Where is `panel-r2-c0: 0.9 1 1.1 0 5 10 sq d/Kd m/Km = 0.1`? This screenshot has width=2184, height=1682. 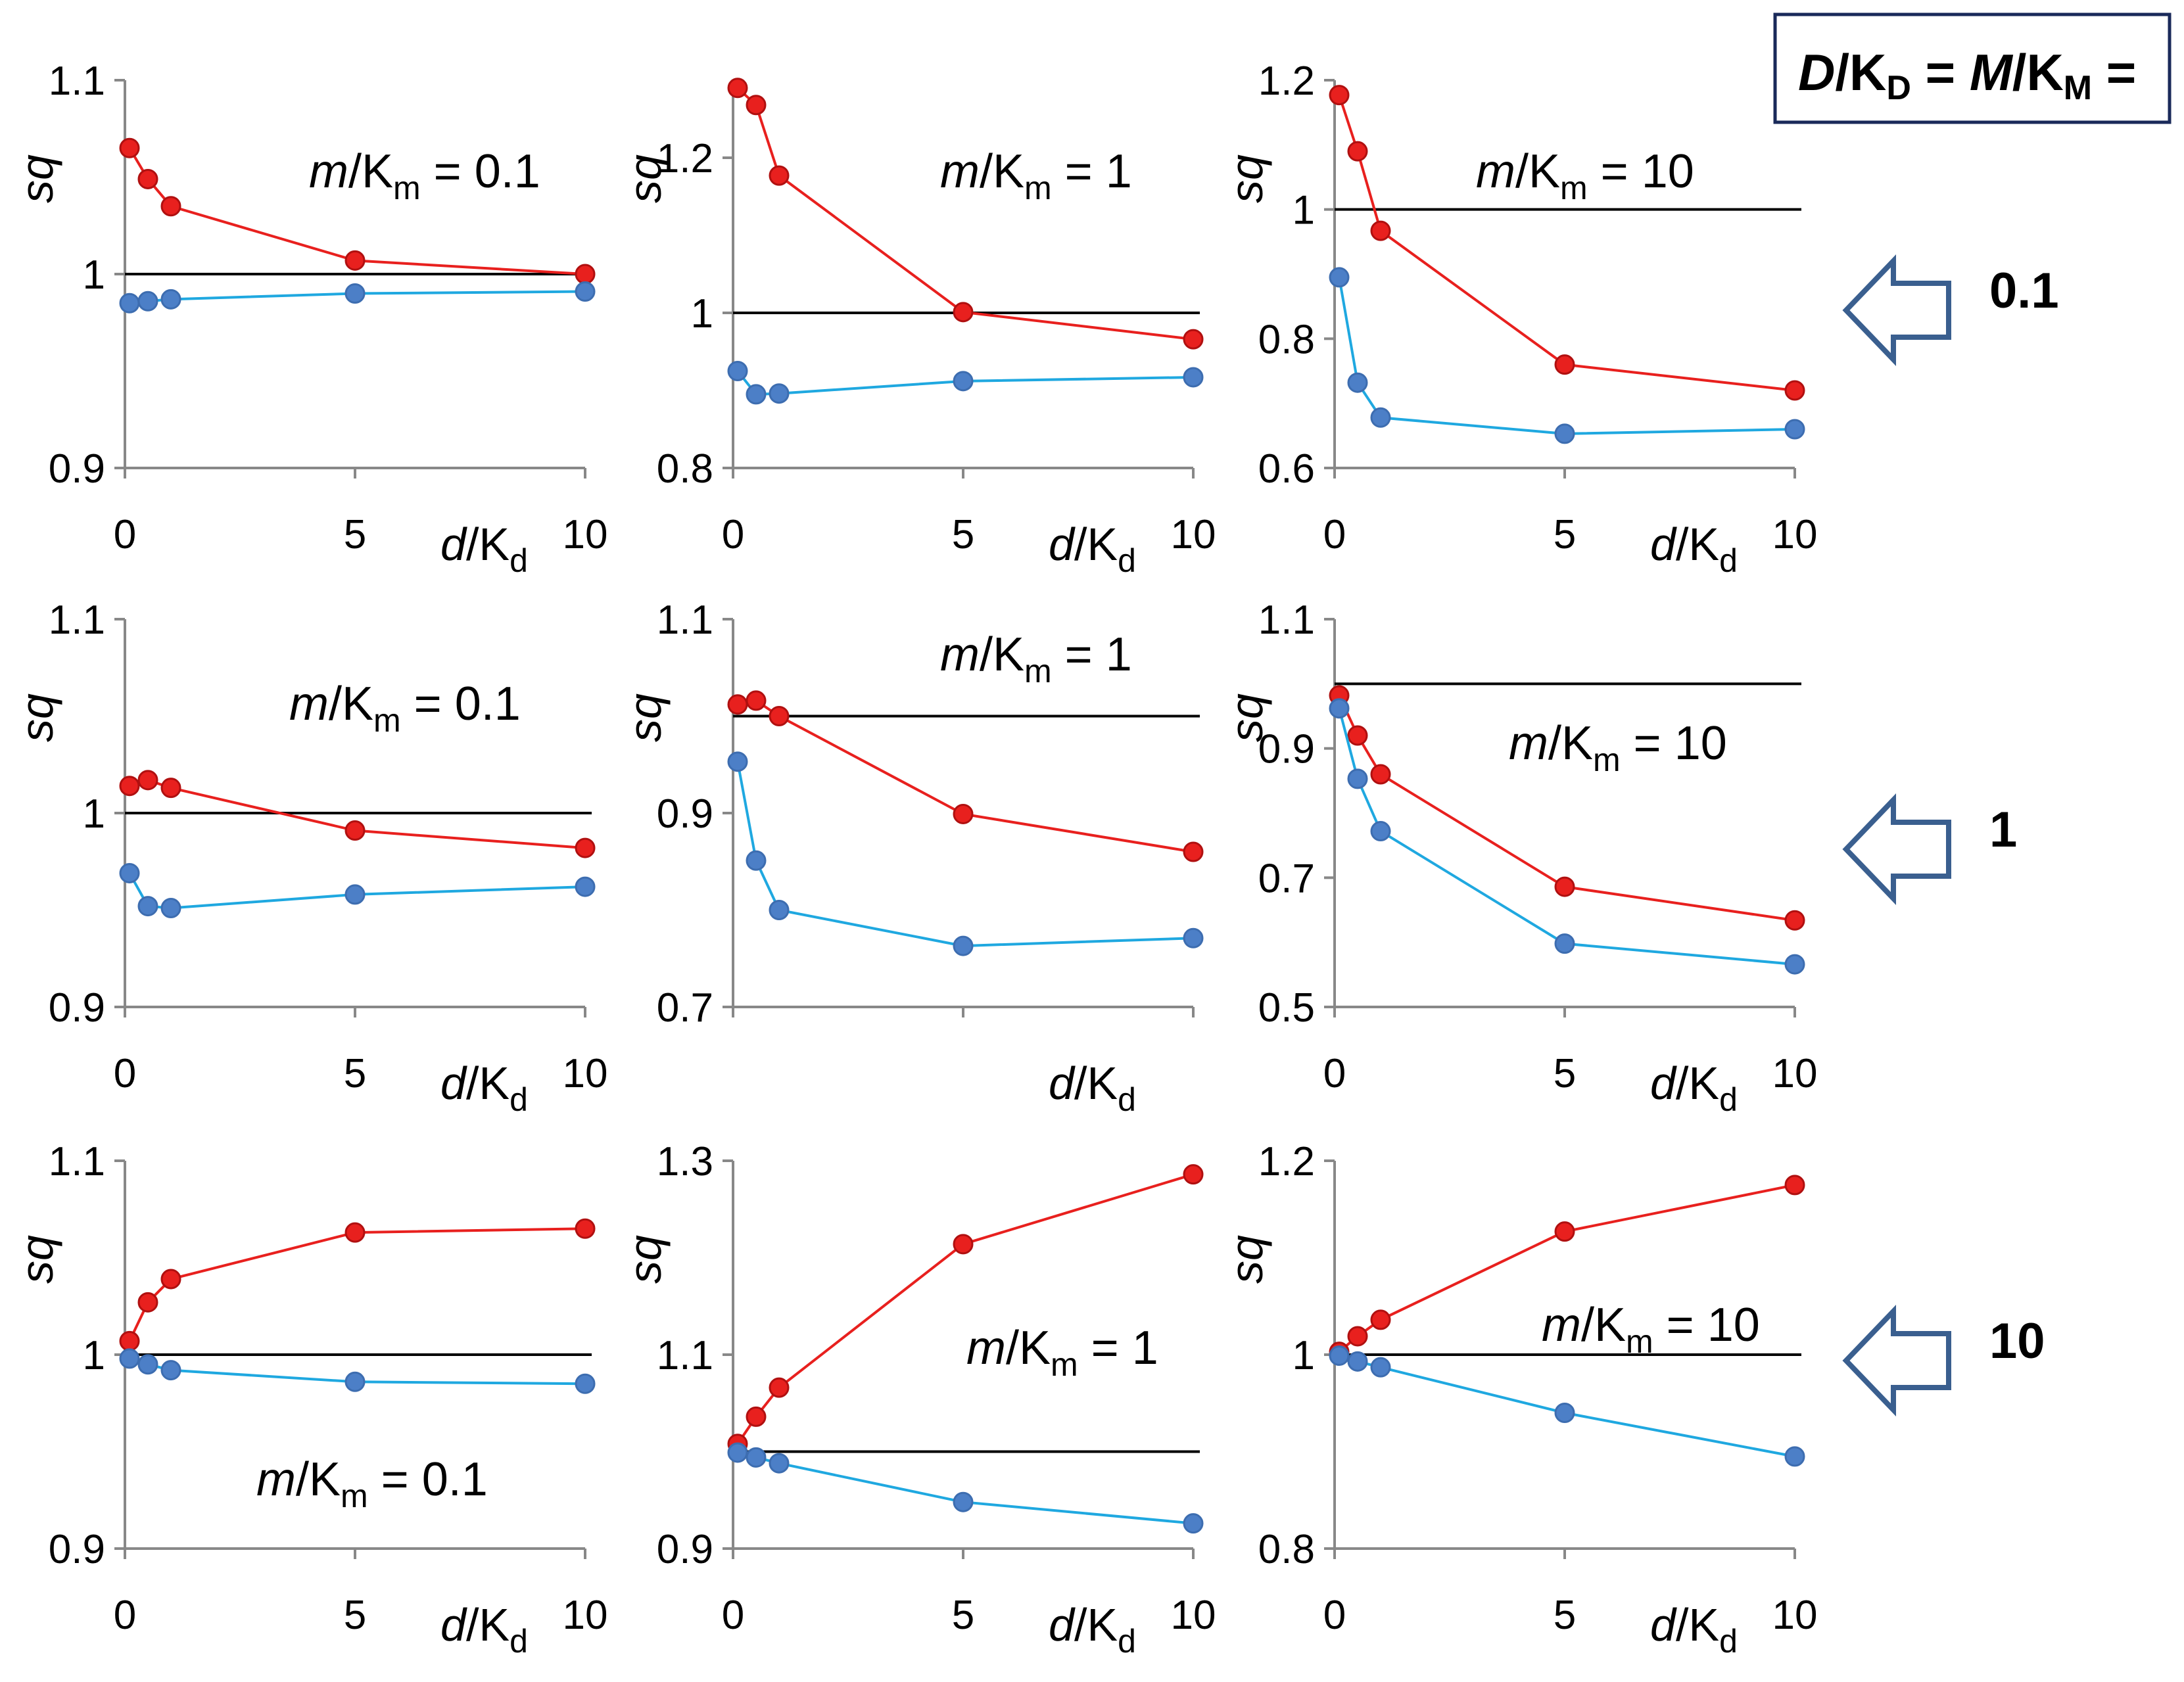 panel-r2-c0: 0.9 1 1.1 0 5 10 sq d/Kd m/Km = 0.1 is located at coordinates (309, 1399).